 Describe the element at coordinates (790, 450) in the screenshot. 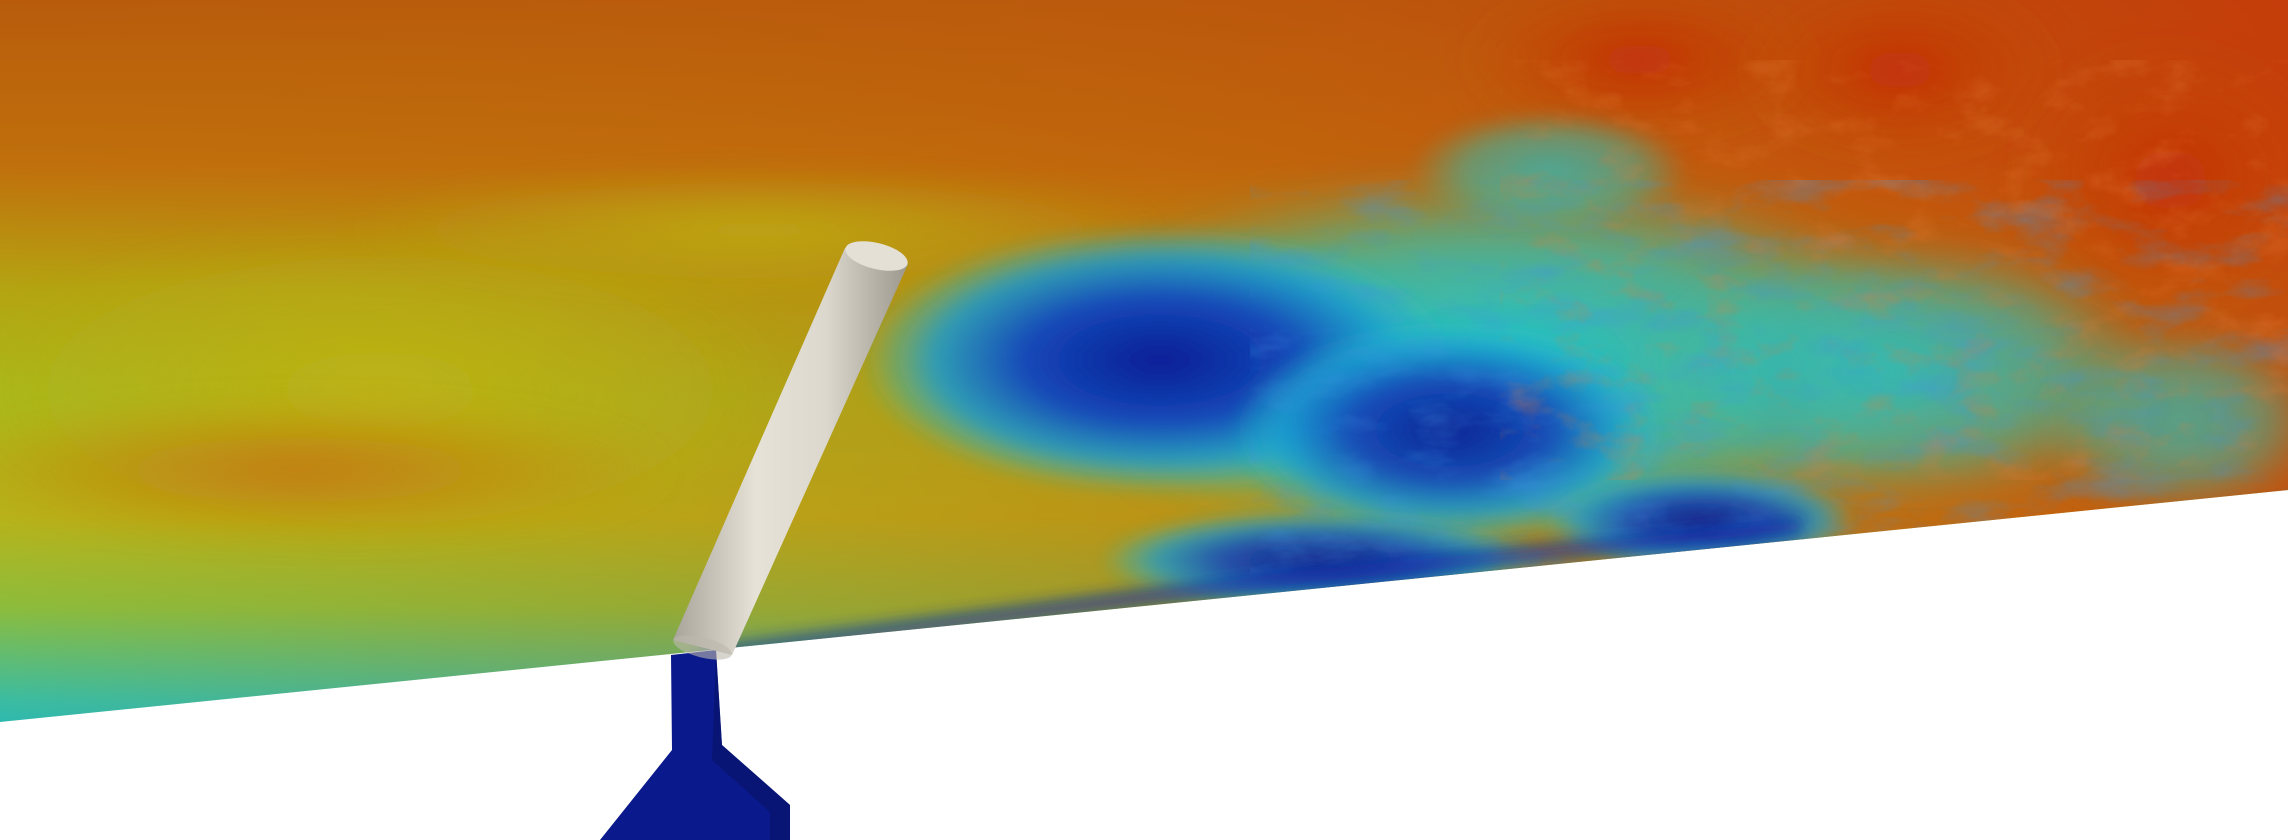

I see `cylinder-icon` at that location.